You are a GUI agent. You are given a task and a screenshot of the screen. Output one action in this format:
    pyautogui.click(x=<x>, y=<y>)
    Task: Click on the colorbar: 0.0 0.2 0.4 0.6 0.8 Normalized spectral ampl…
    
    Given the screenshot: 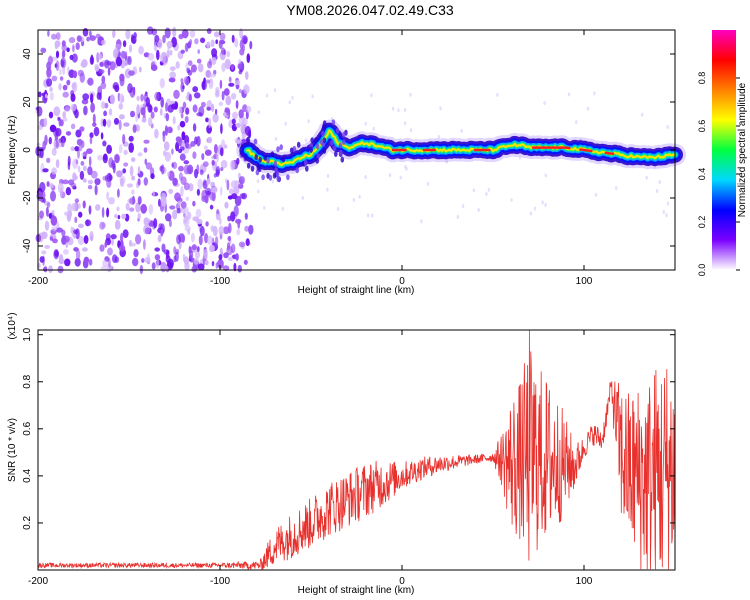 What is the action you would take?
    pyautogui.click(x=722, y=153)
    